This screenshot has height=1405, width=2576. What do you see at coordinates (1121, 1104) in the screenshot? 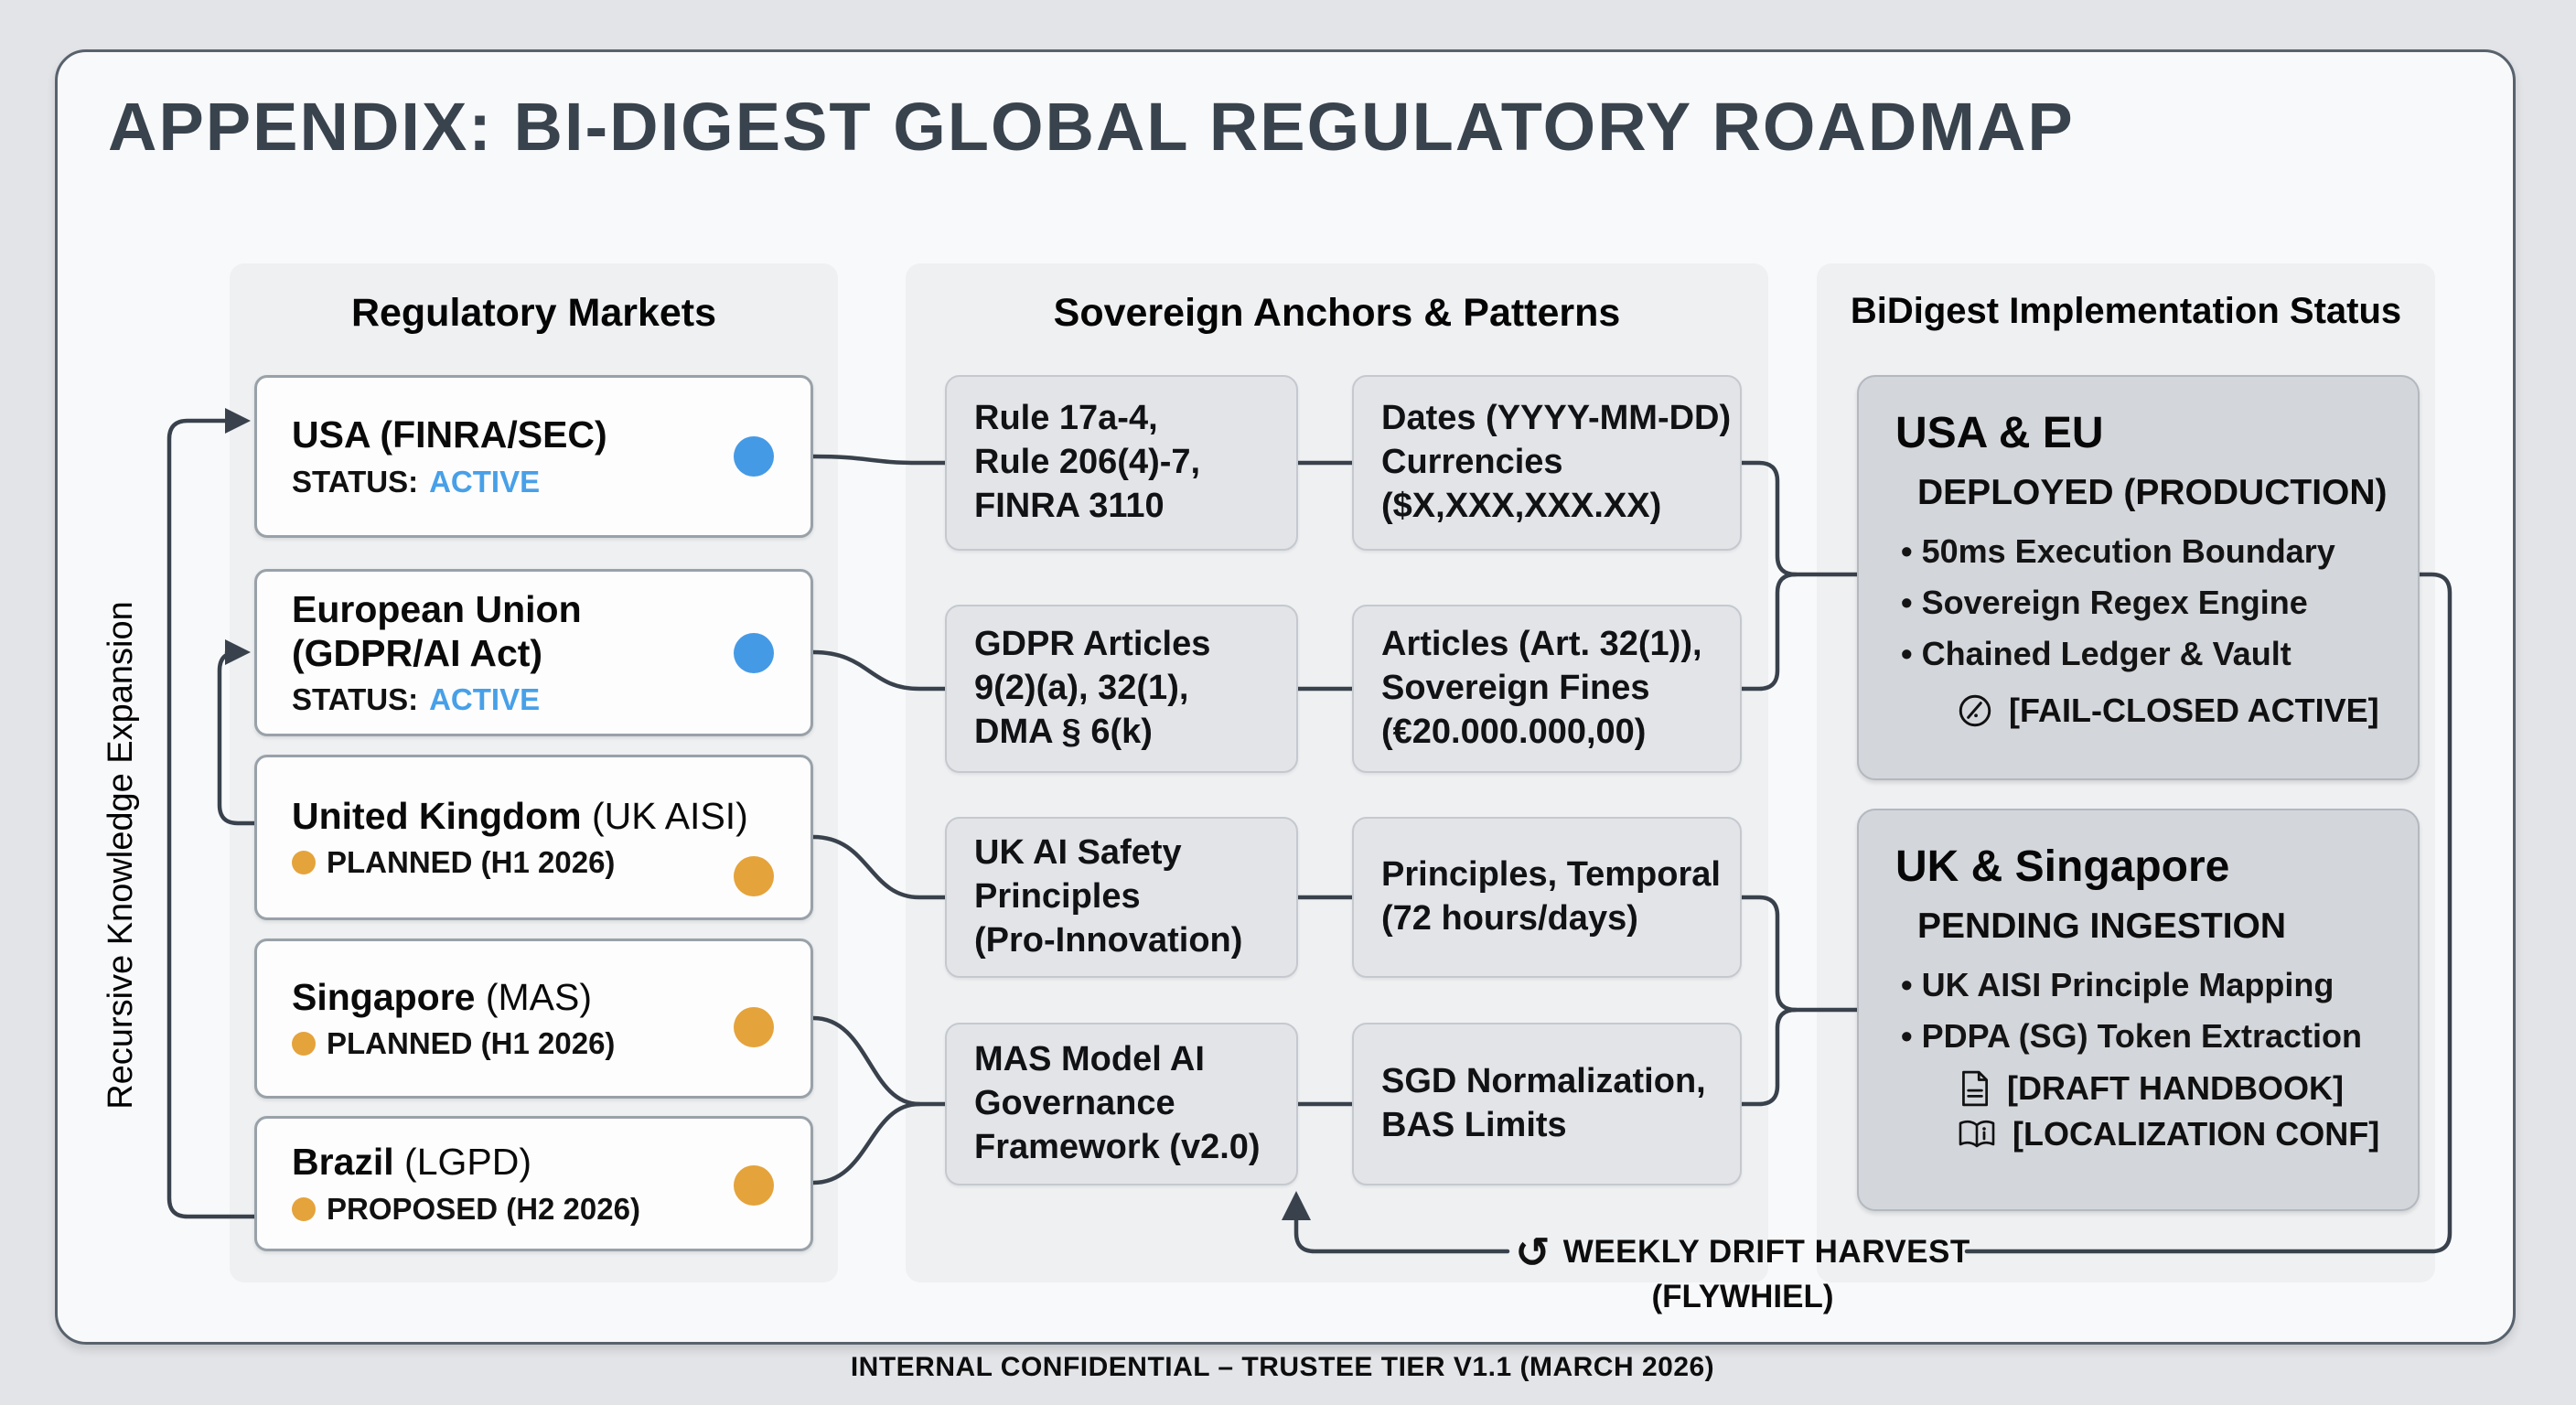
I see `anchor-box-mas: MAS Model AI Governance Framework (v2.0)` at bounding box center [1121, 1104].